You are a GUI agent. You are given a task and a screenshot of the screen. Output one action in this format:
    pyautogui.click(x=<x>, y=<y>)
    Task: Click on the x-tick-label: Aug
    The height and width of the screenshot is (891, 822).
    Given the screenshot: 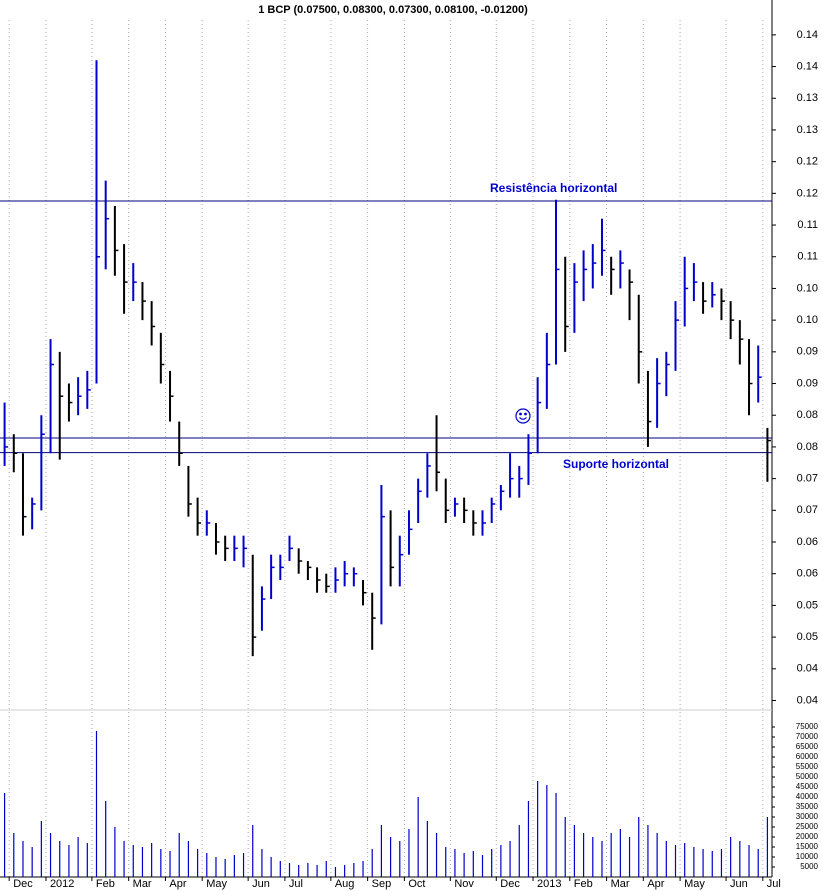 What is the action you would take?
    pyautogui.click(x=345, y=884)
    